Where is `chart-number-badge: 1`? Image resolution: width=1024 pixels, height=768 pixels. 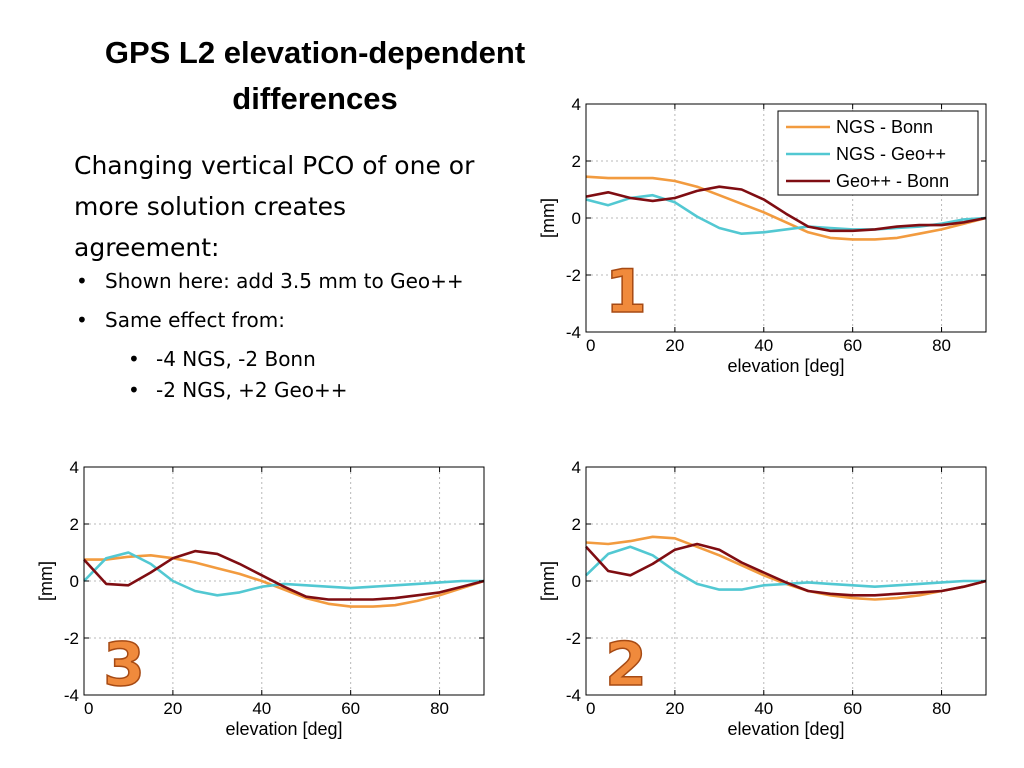 chart-number-badge: 1 is located at coordinates (626, 292).